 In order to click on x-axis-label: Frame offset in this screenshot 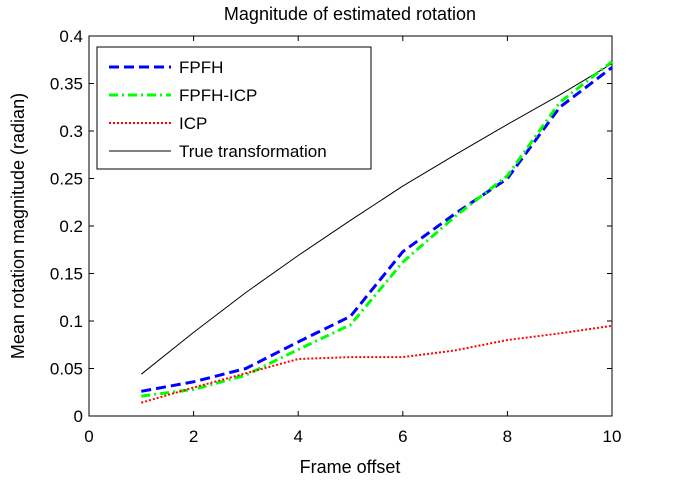, I will do `click(350, 467)`.